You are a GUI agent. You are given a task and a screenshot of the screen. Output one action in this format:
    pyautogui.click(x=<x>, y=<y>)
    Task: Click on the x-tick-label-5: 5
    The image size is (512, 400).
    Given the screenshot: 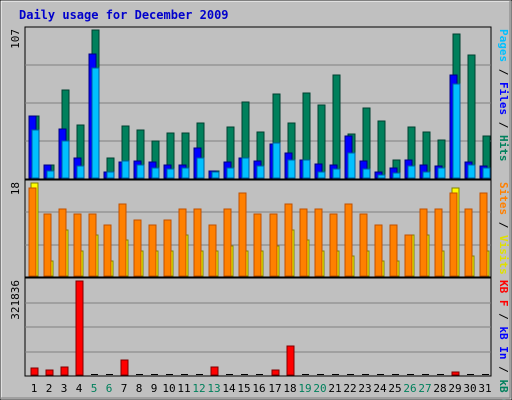 What is the action you would take?
    pyautogui.click(x=94, y=388)
    